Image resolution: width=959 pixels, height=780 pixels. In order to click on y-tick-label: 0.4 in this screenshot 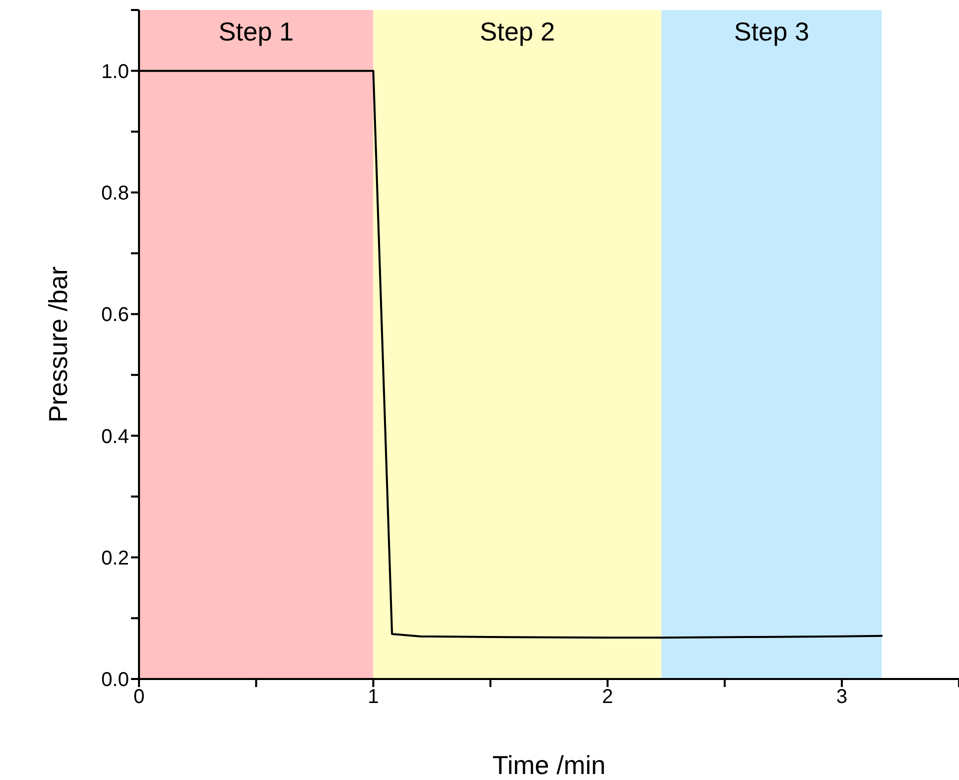, I will do `click(115, 437)`.